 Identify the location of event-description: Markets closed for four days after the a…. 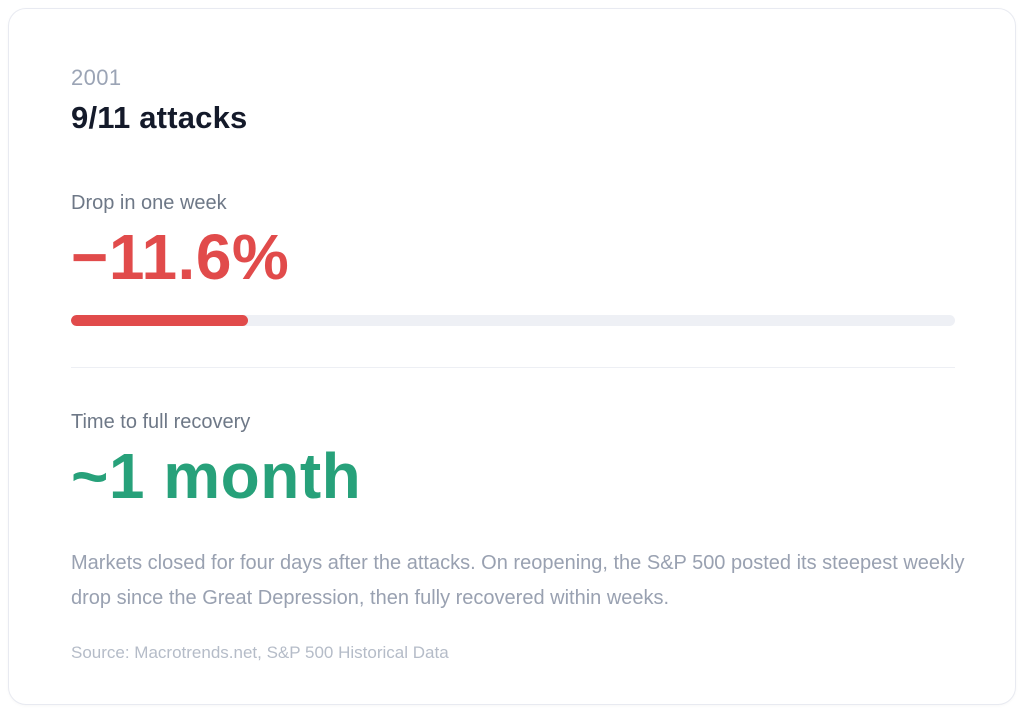
(518, 580).